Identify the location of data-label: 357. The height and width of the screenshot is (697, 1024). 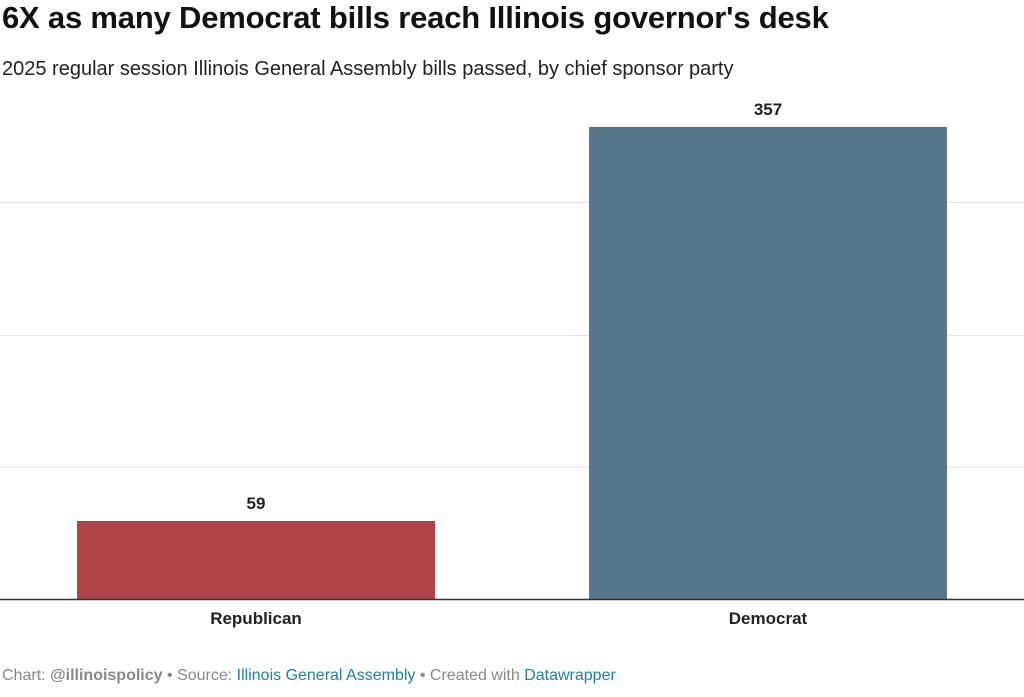
(768, 109).